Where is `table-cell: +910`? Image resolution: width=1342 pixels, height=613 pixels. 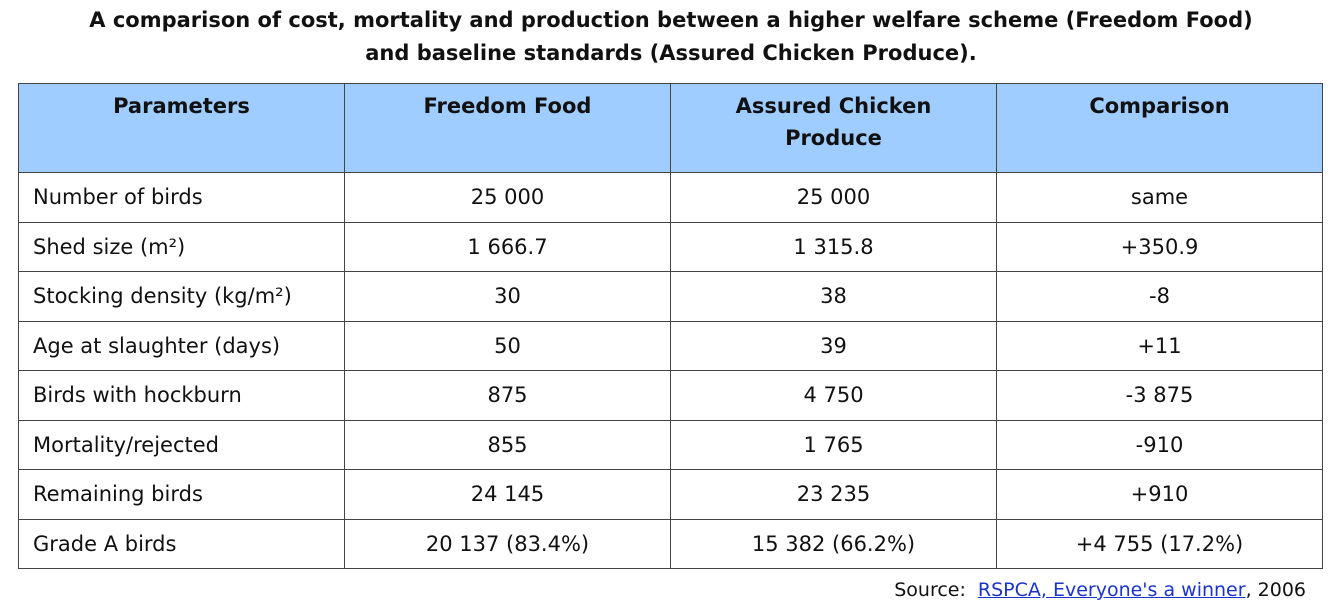 table-cell: +910 is located at coordinates (1159, 494).